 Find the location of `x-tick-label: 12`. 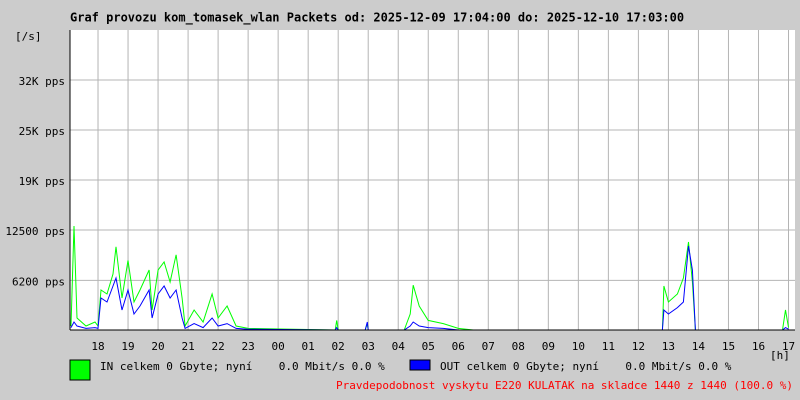

x-tick-label: 12 is located at coordinates (638, 346).